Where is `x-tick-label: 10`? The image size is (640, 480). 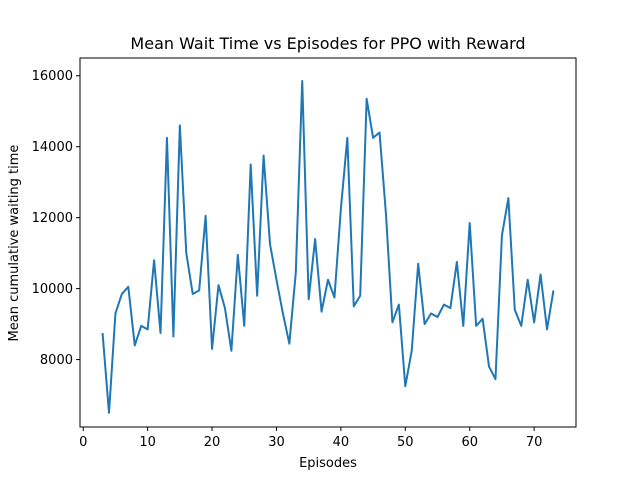 x-tick-label: 10 is located at coordinates (147, 442).